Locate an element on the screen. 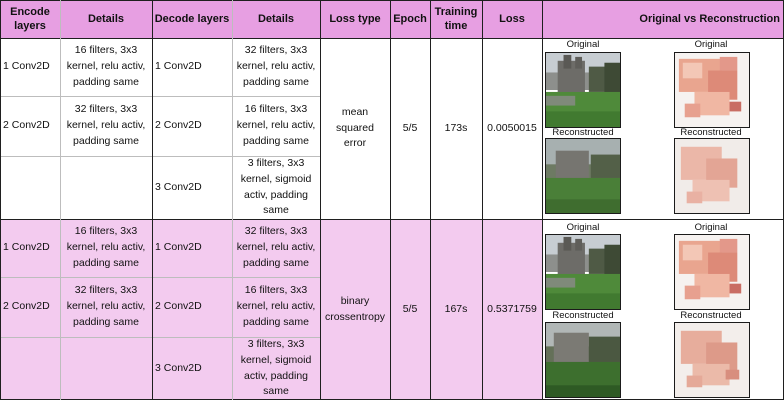  header-epoch: Epoch is located at coordinates (410, 19).